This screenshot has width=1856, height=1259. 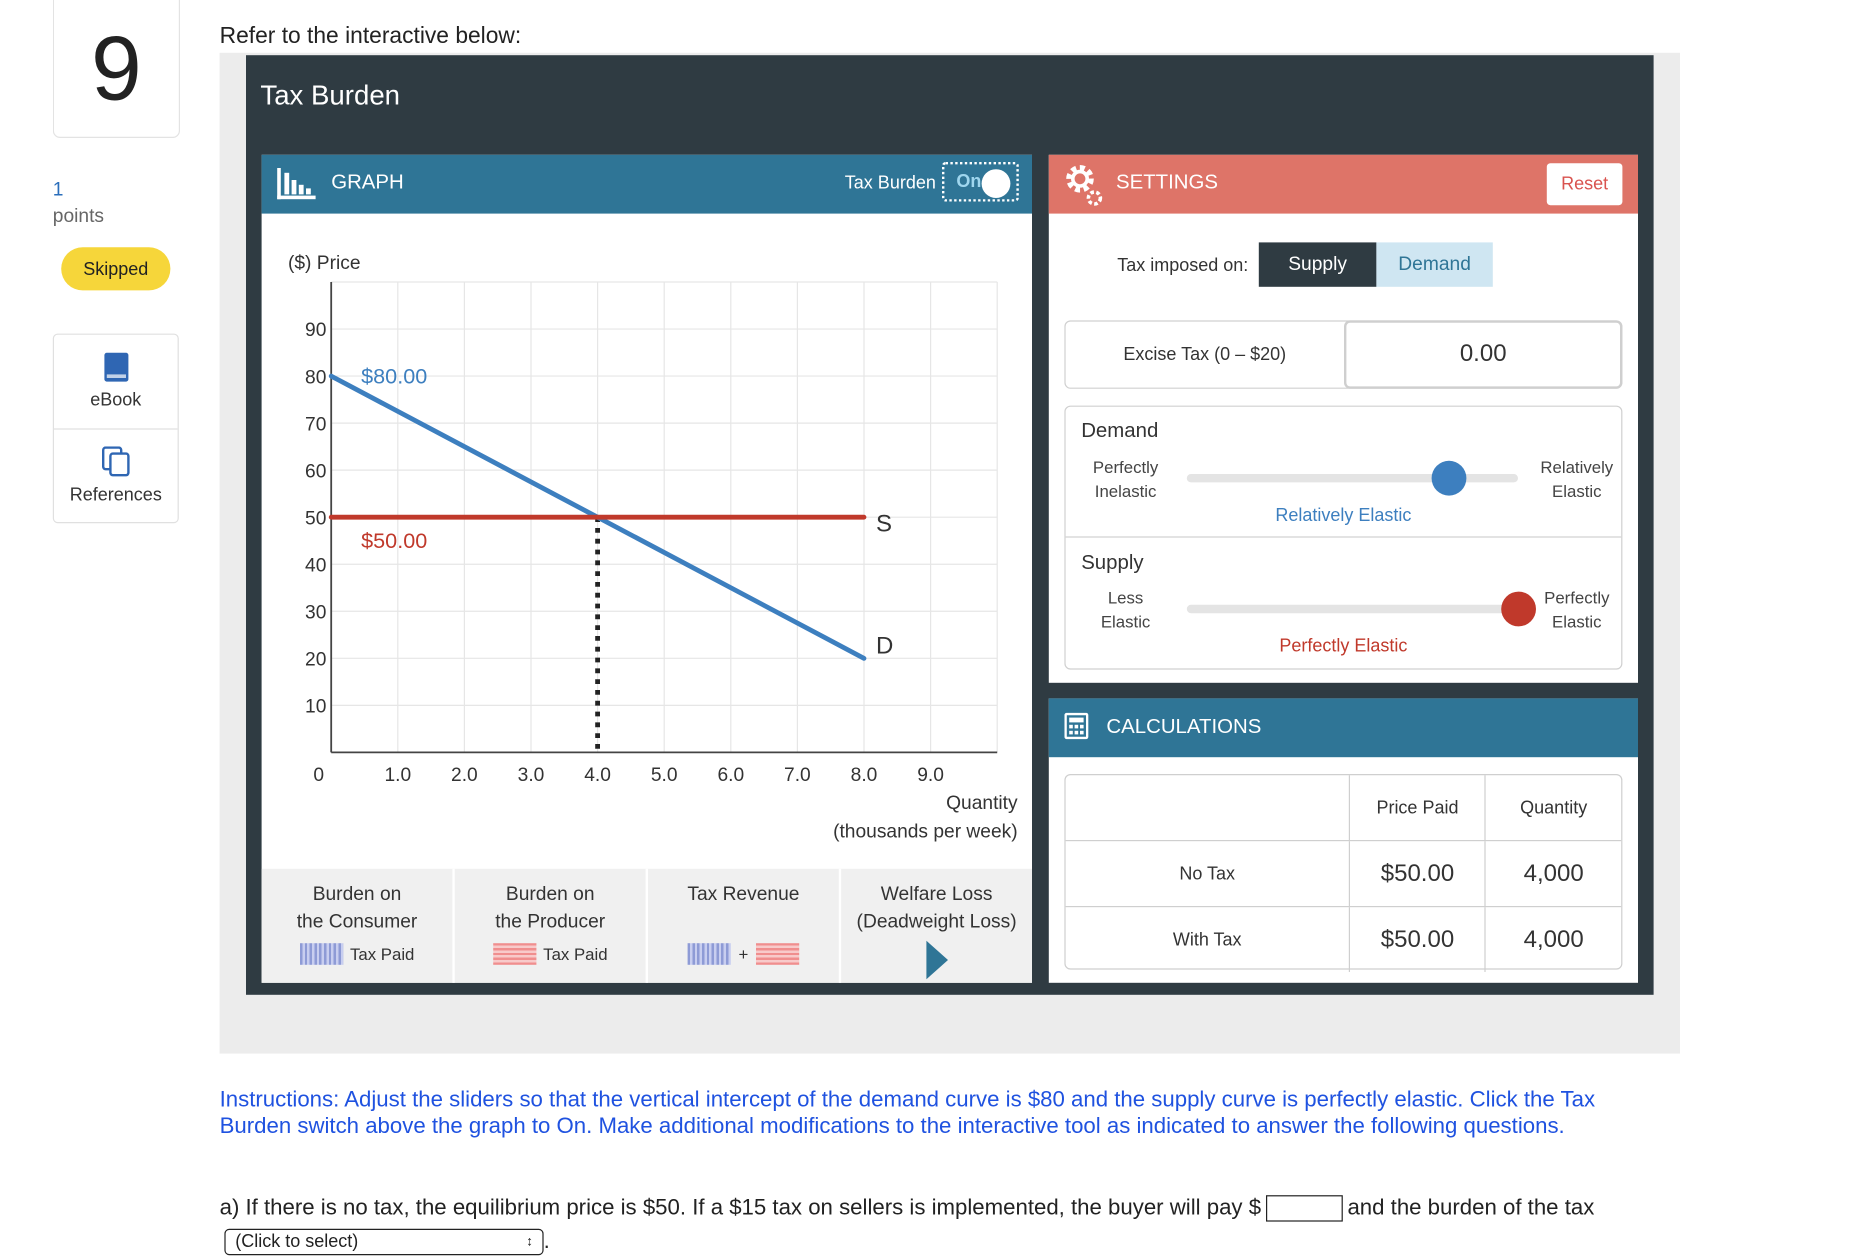 I want to click on demand-slider-title: Demand, so click(x=1120, y=430).